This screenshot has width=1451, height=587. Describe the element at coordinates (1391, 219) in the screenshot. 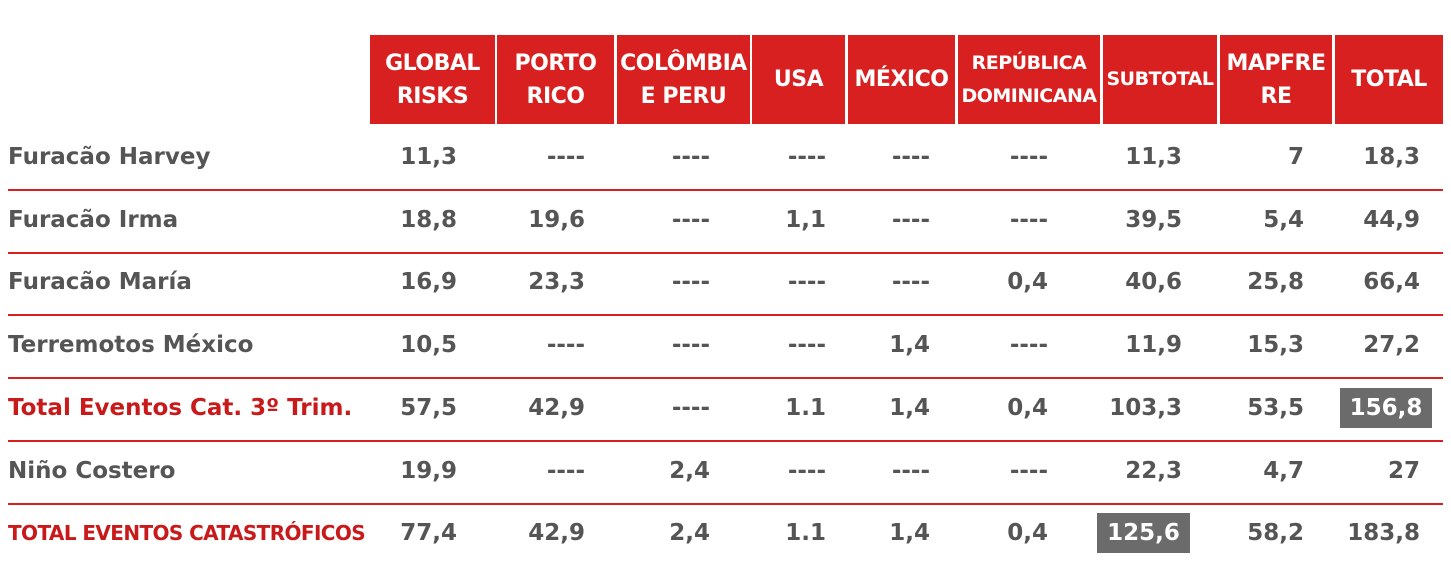

I see `table-cell: 44,9` at that location.